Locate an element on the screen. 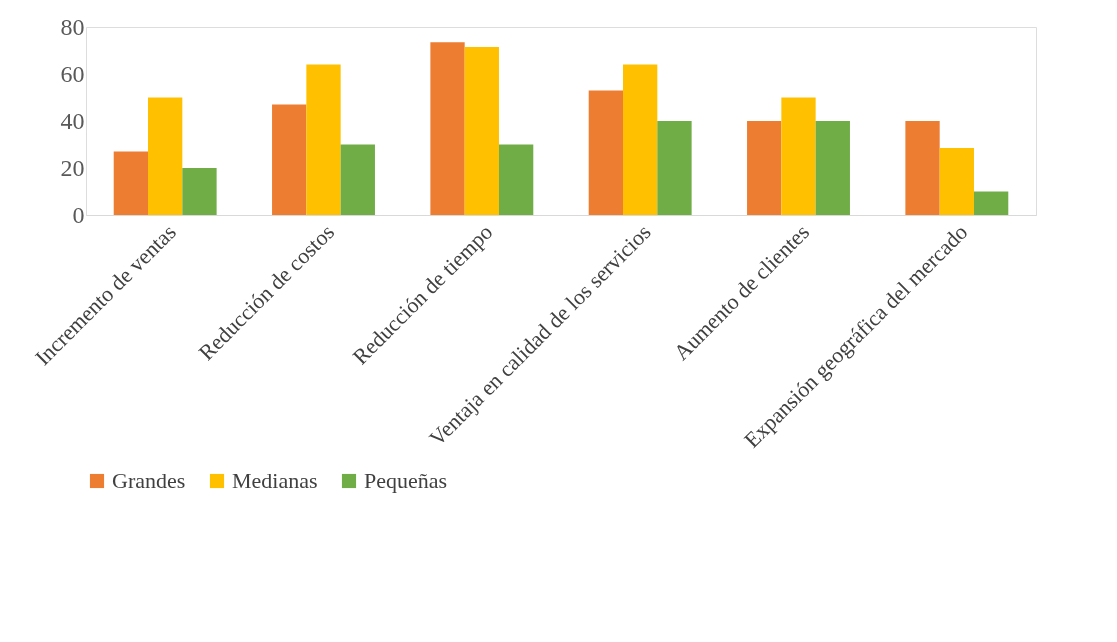 The height and width of the screenshot is (642, 1117). legend-label: Medianas is located at coordinates (275, 480).